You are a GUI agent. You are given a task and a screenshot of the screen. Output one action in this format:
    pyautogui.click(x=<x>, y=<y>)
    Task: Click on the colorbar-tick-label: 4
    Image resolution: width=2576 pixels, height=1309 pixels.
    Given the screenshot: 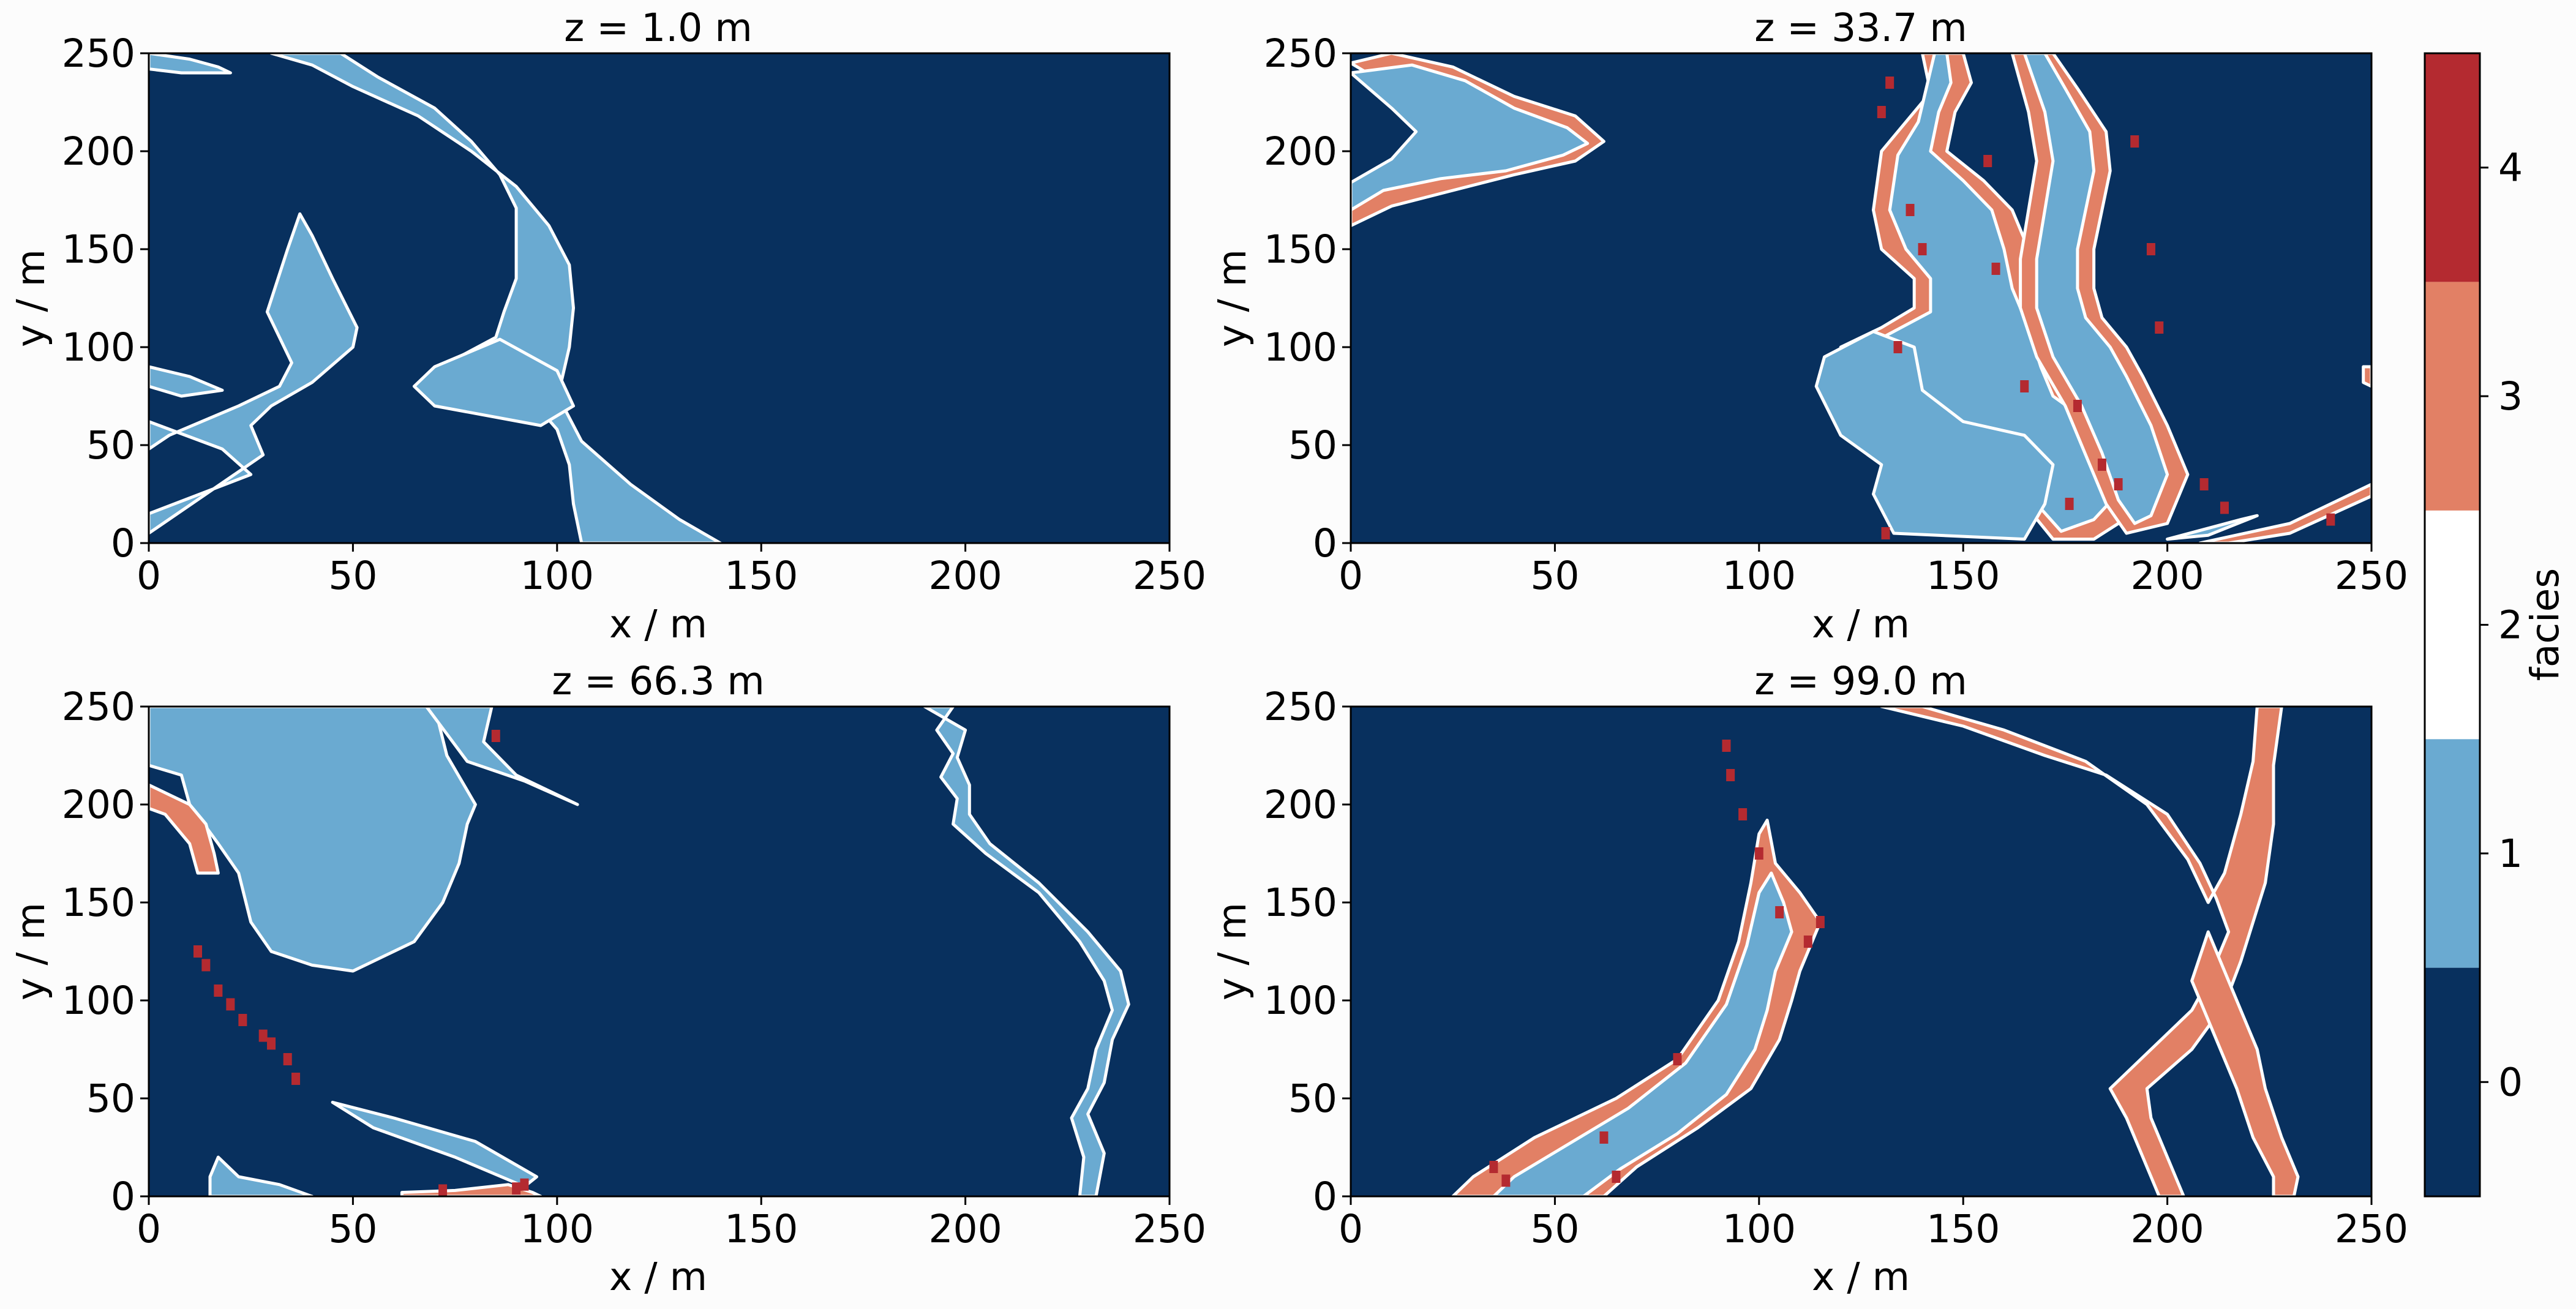 What is the action you would take?
    pyautogui.click(x=2511, y=168)
    